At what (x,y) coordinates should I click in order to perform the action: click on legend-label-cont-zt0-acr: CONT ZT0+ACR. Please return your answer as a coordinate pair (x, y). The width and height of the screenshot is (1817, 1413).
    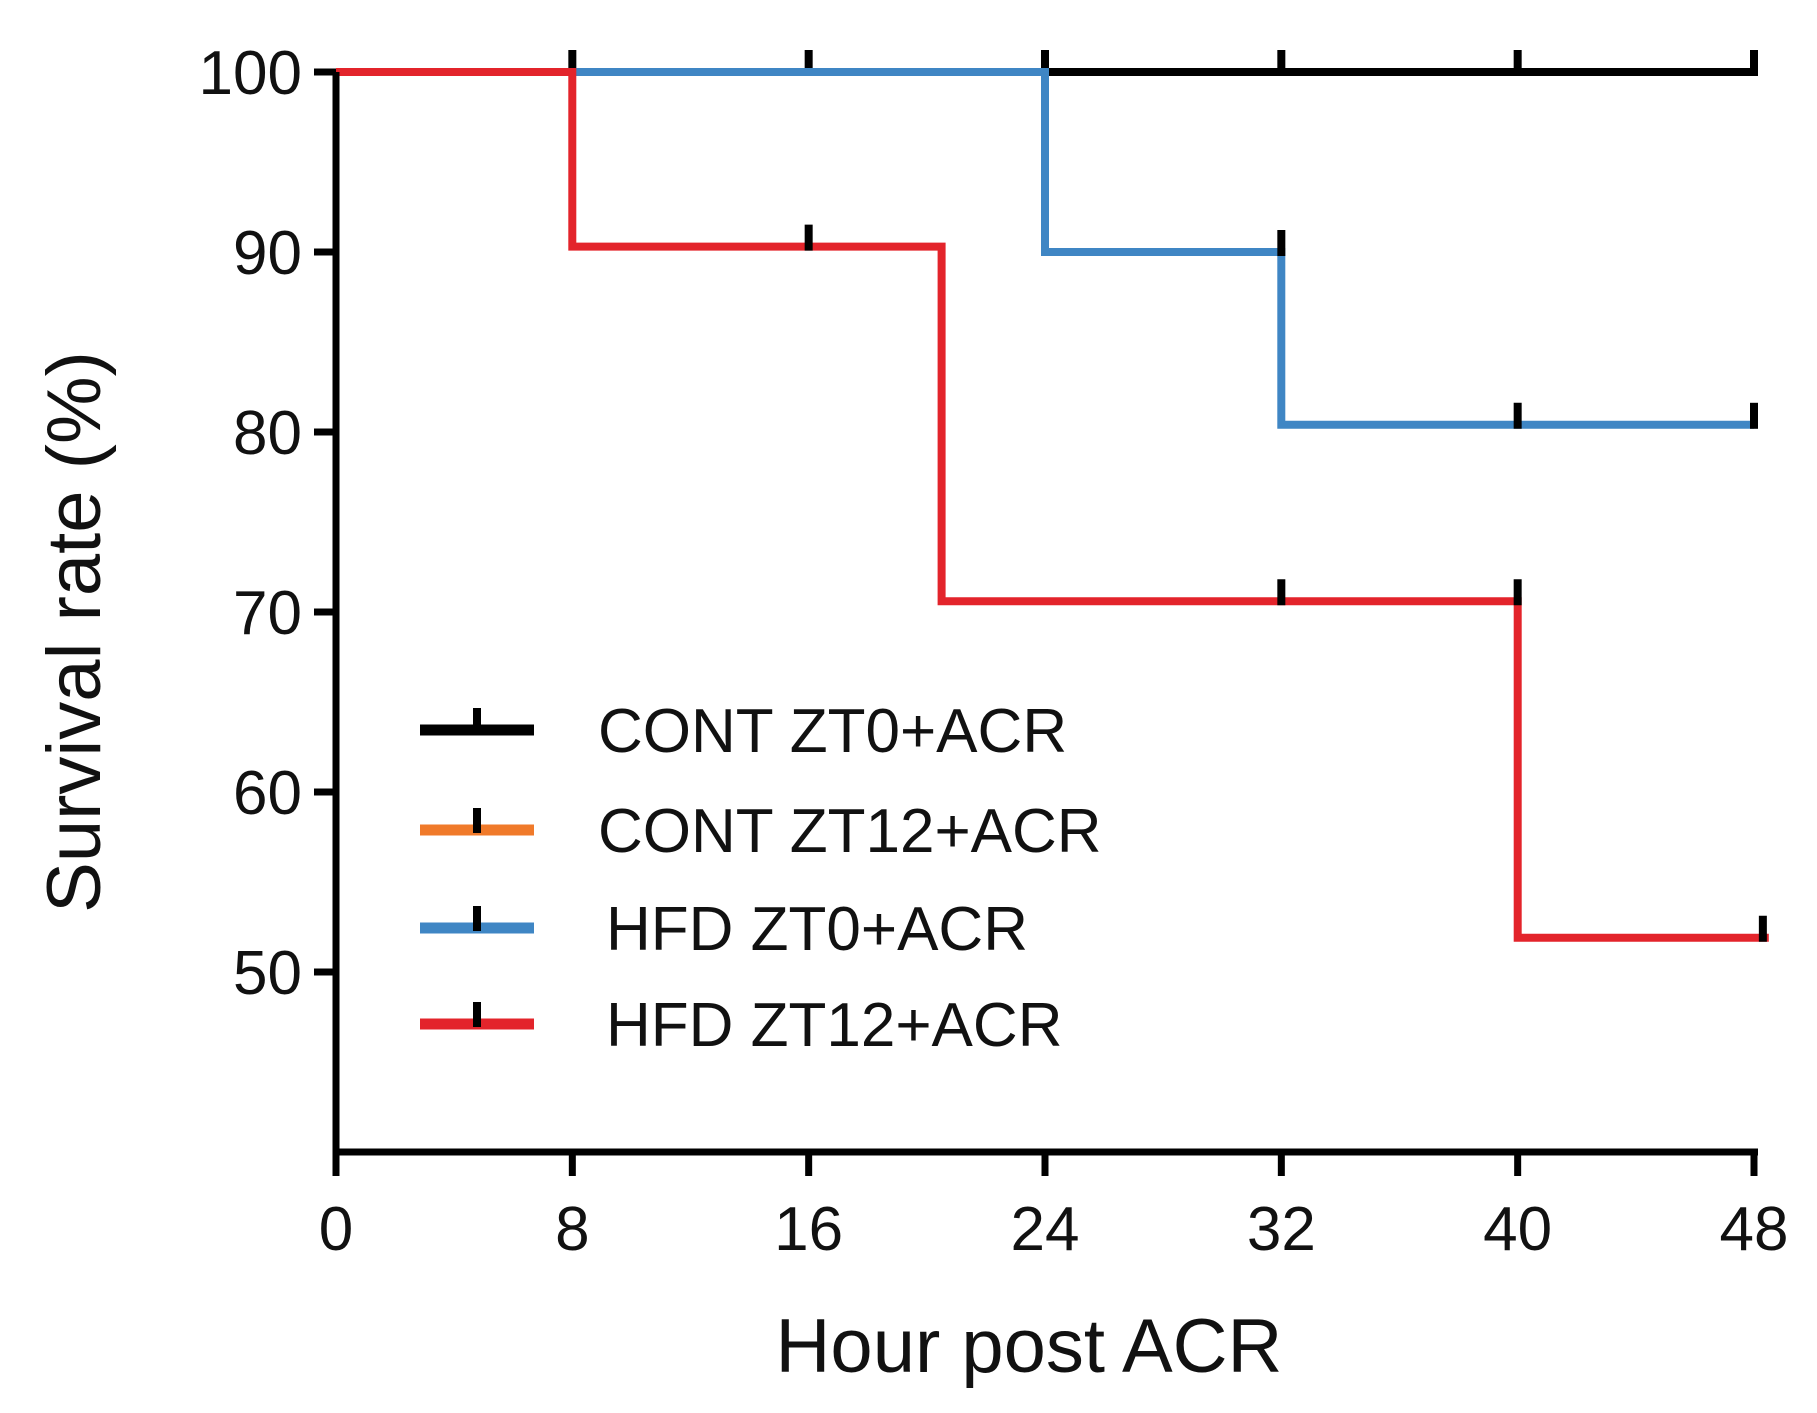
    Looking at the image, I should click on (832, 731).